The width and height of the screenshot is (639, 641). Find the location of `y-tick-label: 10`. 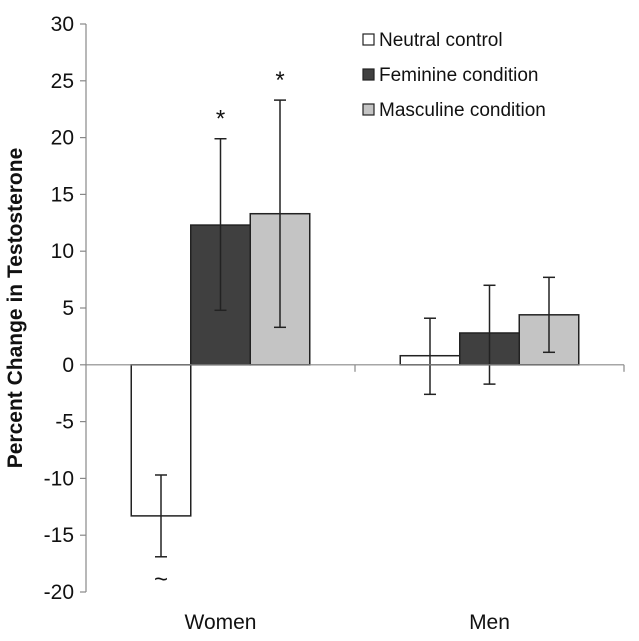

y-tick-label: 10 is located at coordinates (62, 251).